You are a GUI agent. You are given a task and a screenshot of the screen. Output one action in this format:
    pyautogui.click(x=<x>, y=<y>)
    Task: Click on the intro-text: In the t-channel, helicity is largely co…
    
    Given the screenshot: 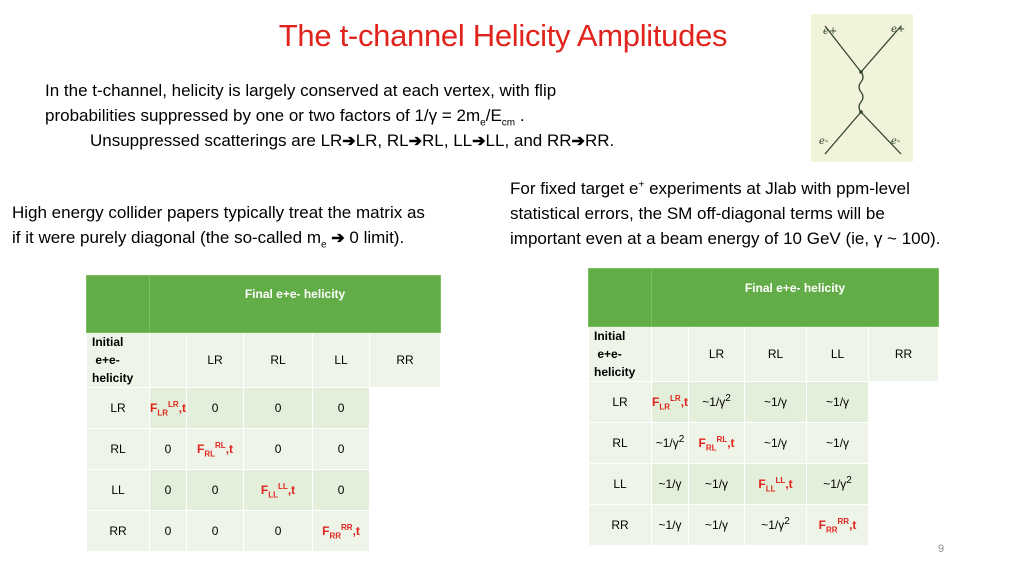 What is the action you would take?
    pyautogui.click(x=329, y=116)
    